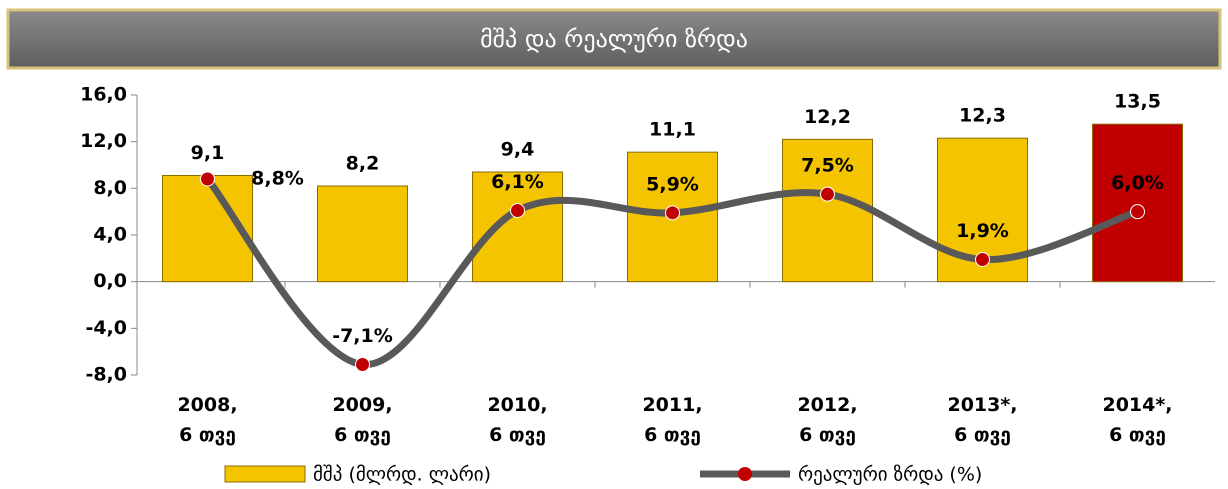  I want to click on x-tick-label-line: 2013*,, so click(982, 405).